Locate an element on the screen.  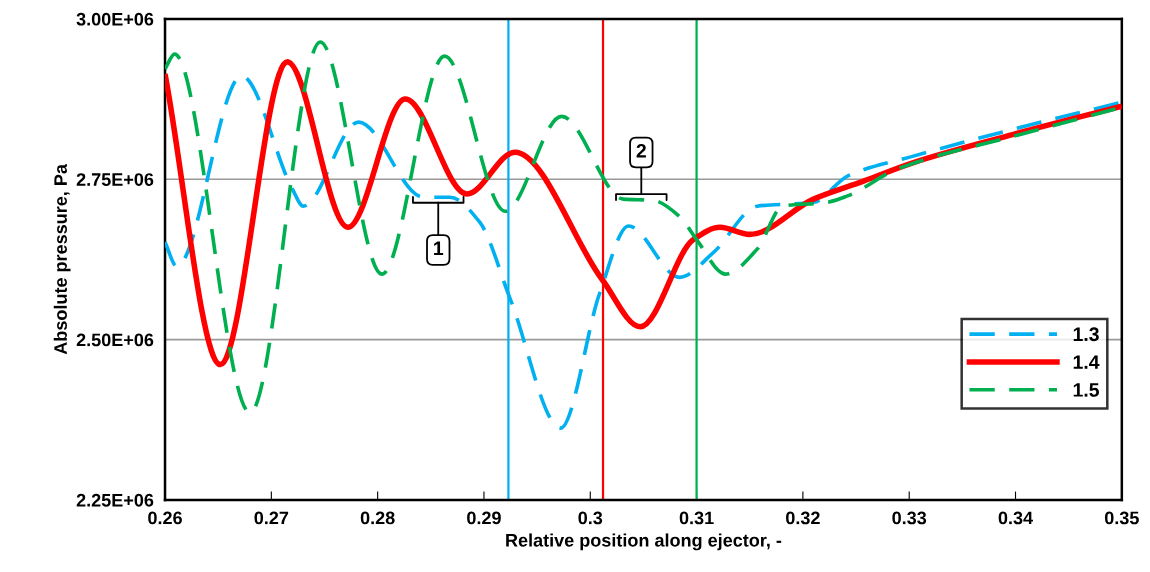
x-tick-label: 0.32 is located at coordinates (803, 518).